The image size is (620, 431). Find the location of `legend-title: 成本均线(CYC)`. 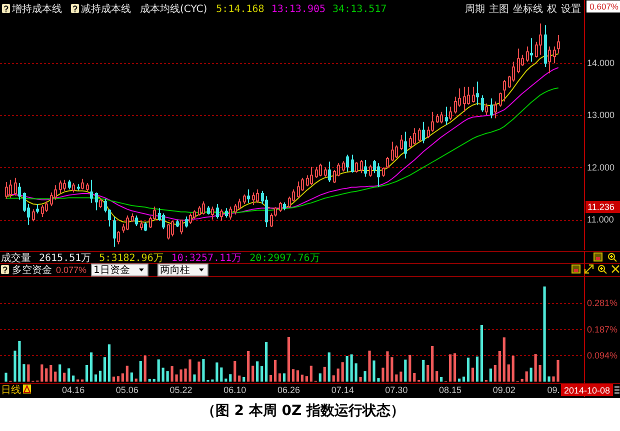

legend-title: 成本均线(CYC) is located at coordinates (174, 9).